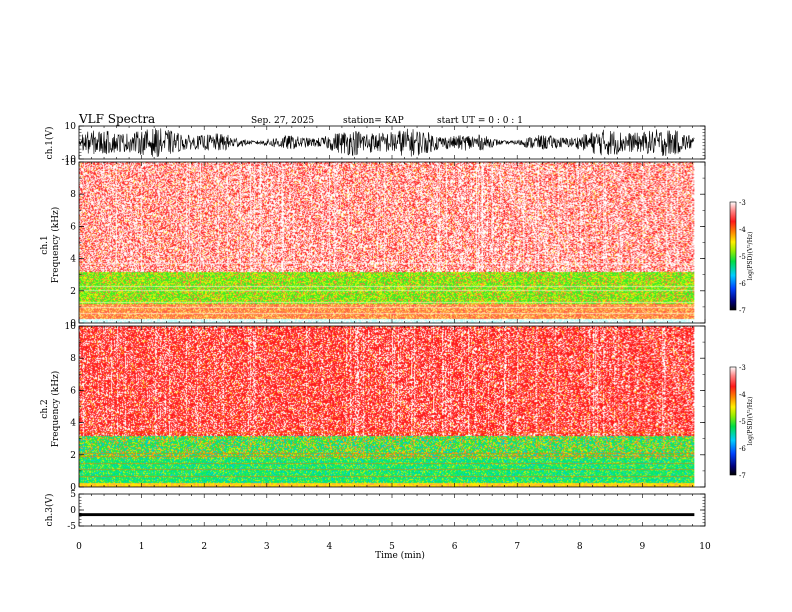  What do you see at coordinates (73, 495) in the screenshot?
I see `y-tick-label: 5` at bounding box center [73, 495].